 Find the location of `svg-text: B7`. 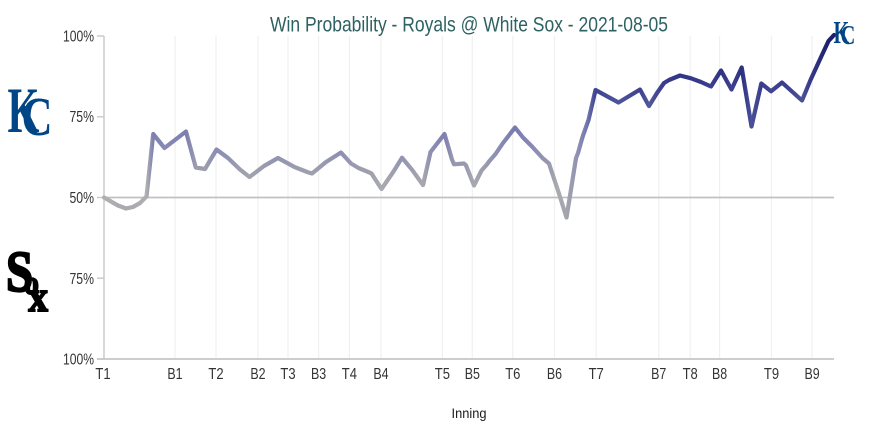

svg-text: B7 is located at coordinates (658, 374).